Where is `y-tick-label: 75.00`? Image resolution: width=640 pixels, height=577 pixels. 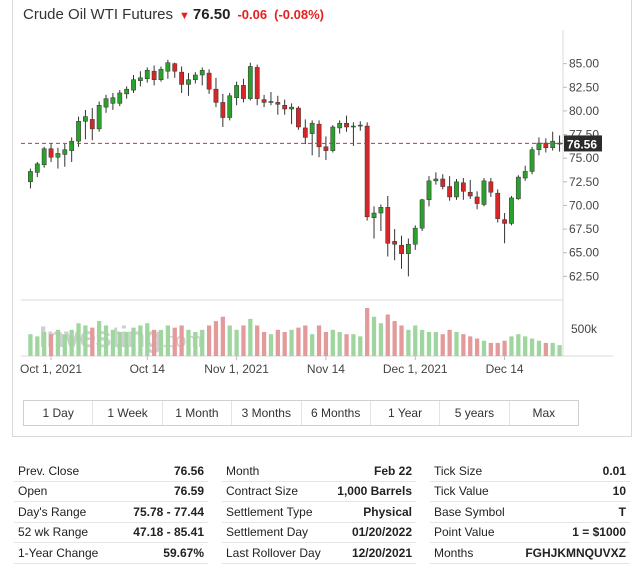
y-tick-label: 75.00 is located at coordinates (584, 158).